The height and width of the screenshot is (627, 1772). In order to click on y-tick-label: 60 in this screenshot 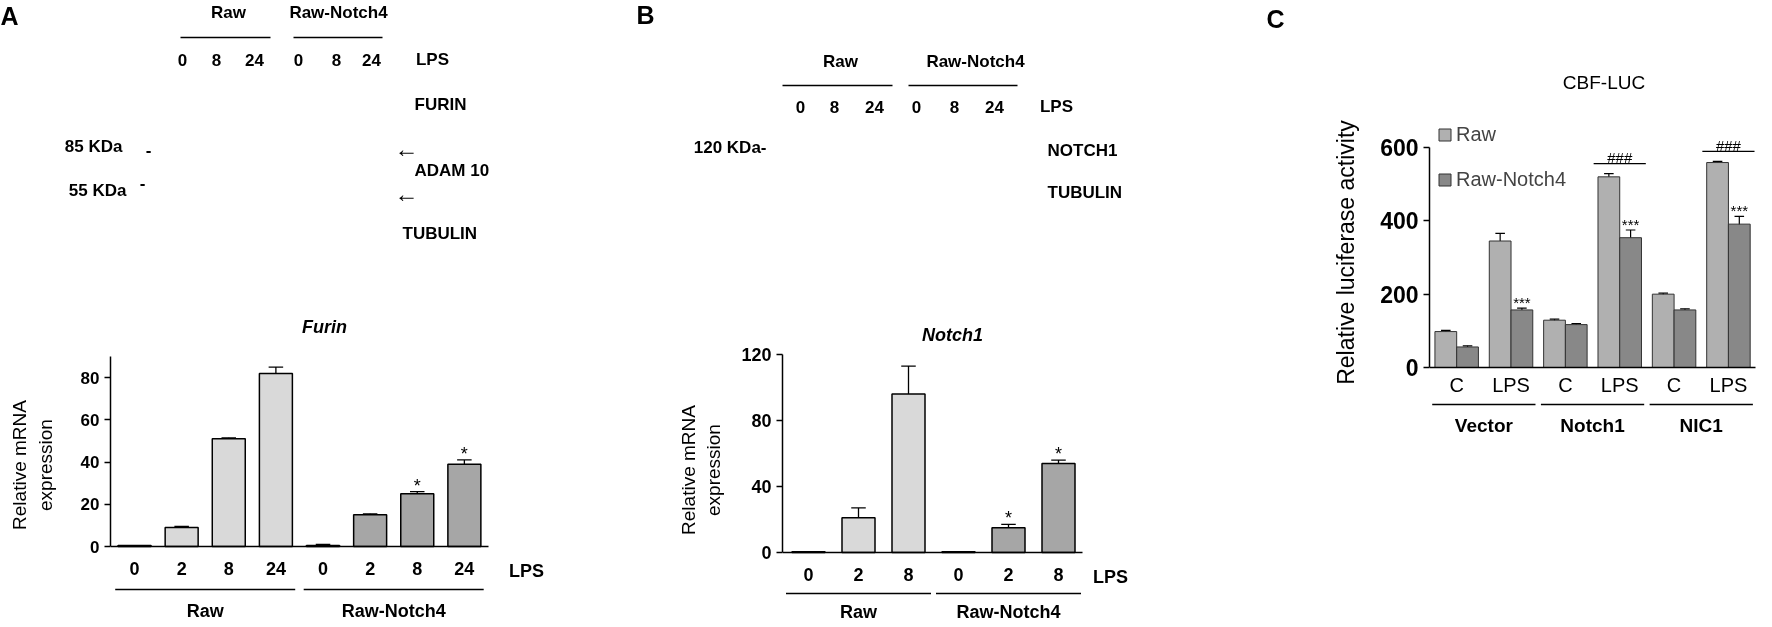, I will do `click(90, 420)`.